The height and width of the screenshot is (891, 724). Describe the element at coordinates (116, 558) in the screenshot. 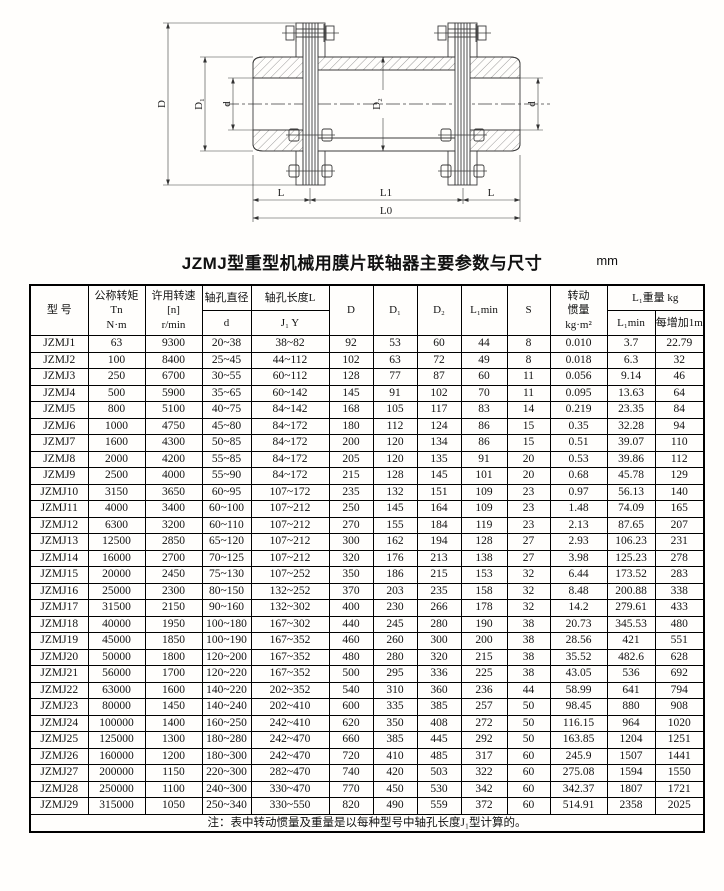

I see `table-cell: 16000` at that location.